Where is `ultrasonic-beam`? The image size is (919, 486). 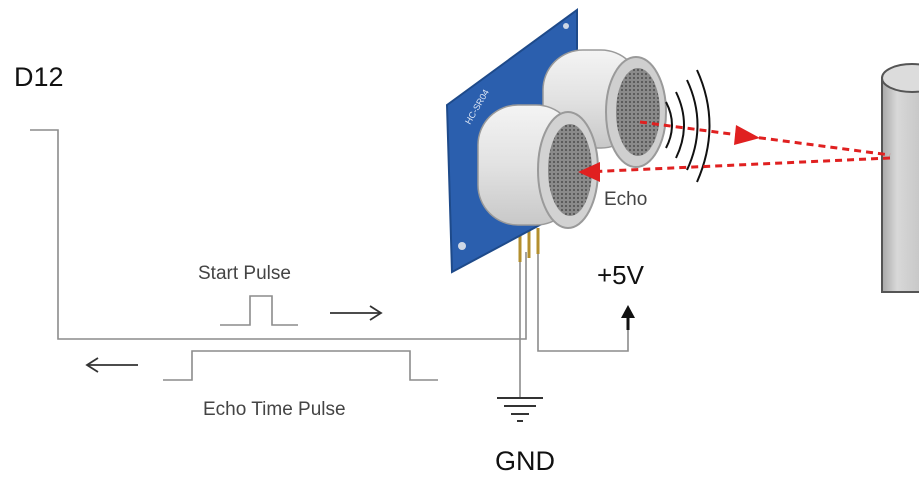 ultrasonic-beam is located at coordinates (737, 147).